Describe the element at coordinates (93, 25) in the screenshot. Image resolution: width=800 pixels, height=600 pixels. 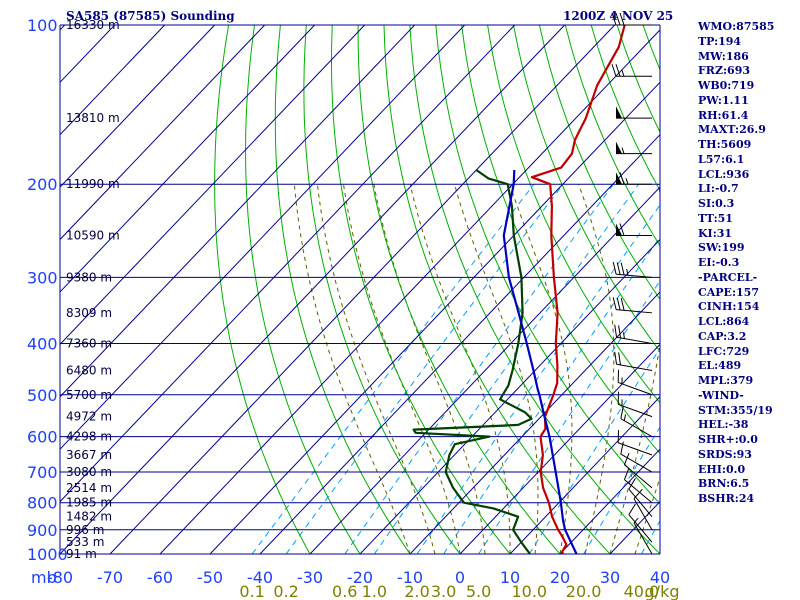
I see `height-label: 16330 m` at that location.